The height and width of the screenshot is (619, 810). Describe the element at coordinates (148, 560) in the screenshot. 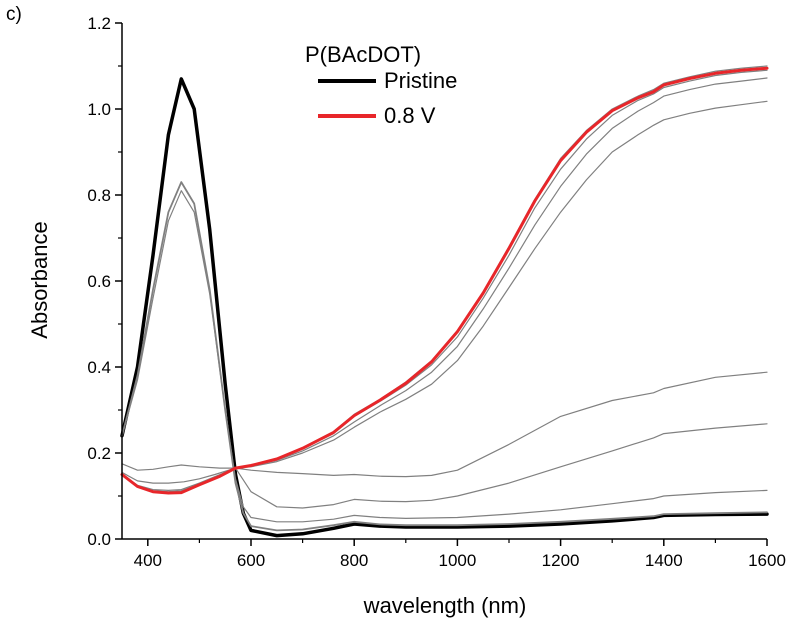

I see `x-tick-label: 400` at that location.